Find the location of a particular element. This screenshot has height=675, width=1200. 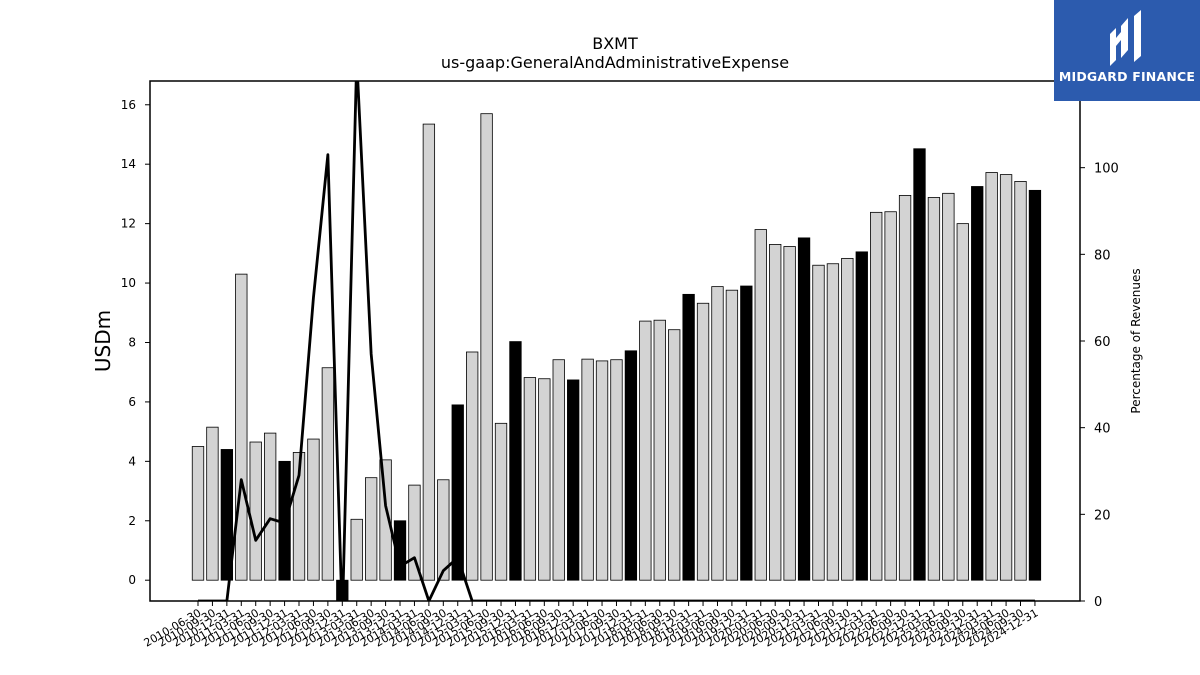

y2-tick-label: 80 is located at coordinates (1102, 255).